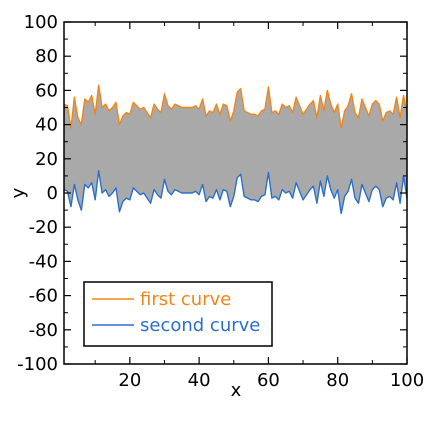  Describe the element at coordinates (407, 380) in the screenshot. I see `x-tick-label: 100` at that location.